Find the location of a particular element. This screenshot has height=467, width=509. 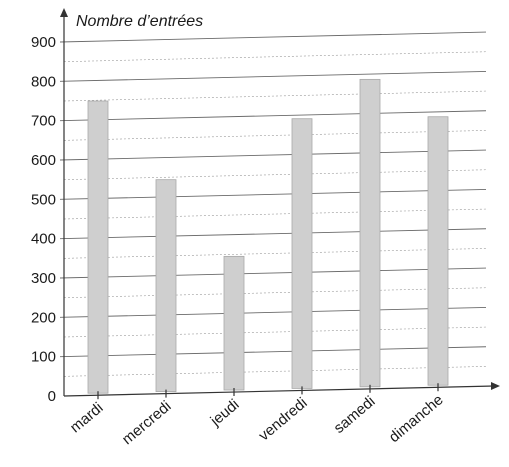

x-axis is located at coordinates (279, 391).